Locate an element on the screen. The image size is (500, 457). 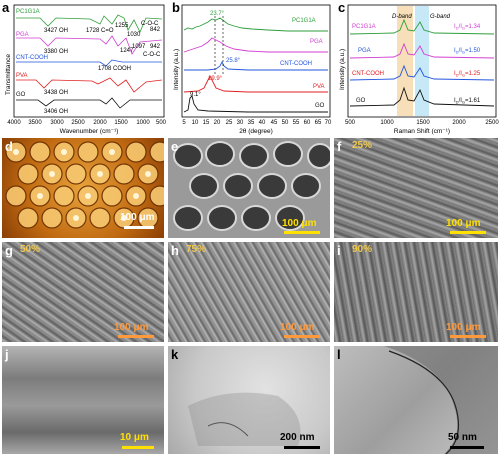
scale-label-f: 100 μm is located at coordinates (463, 223).